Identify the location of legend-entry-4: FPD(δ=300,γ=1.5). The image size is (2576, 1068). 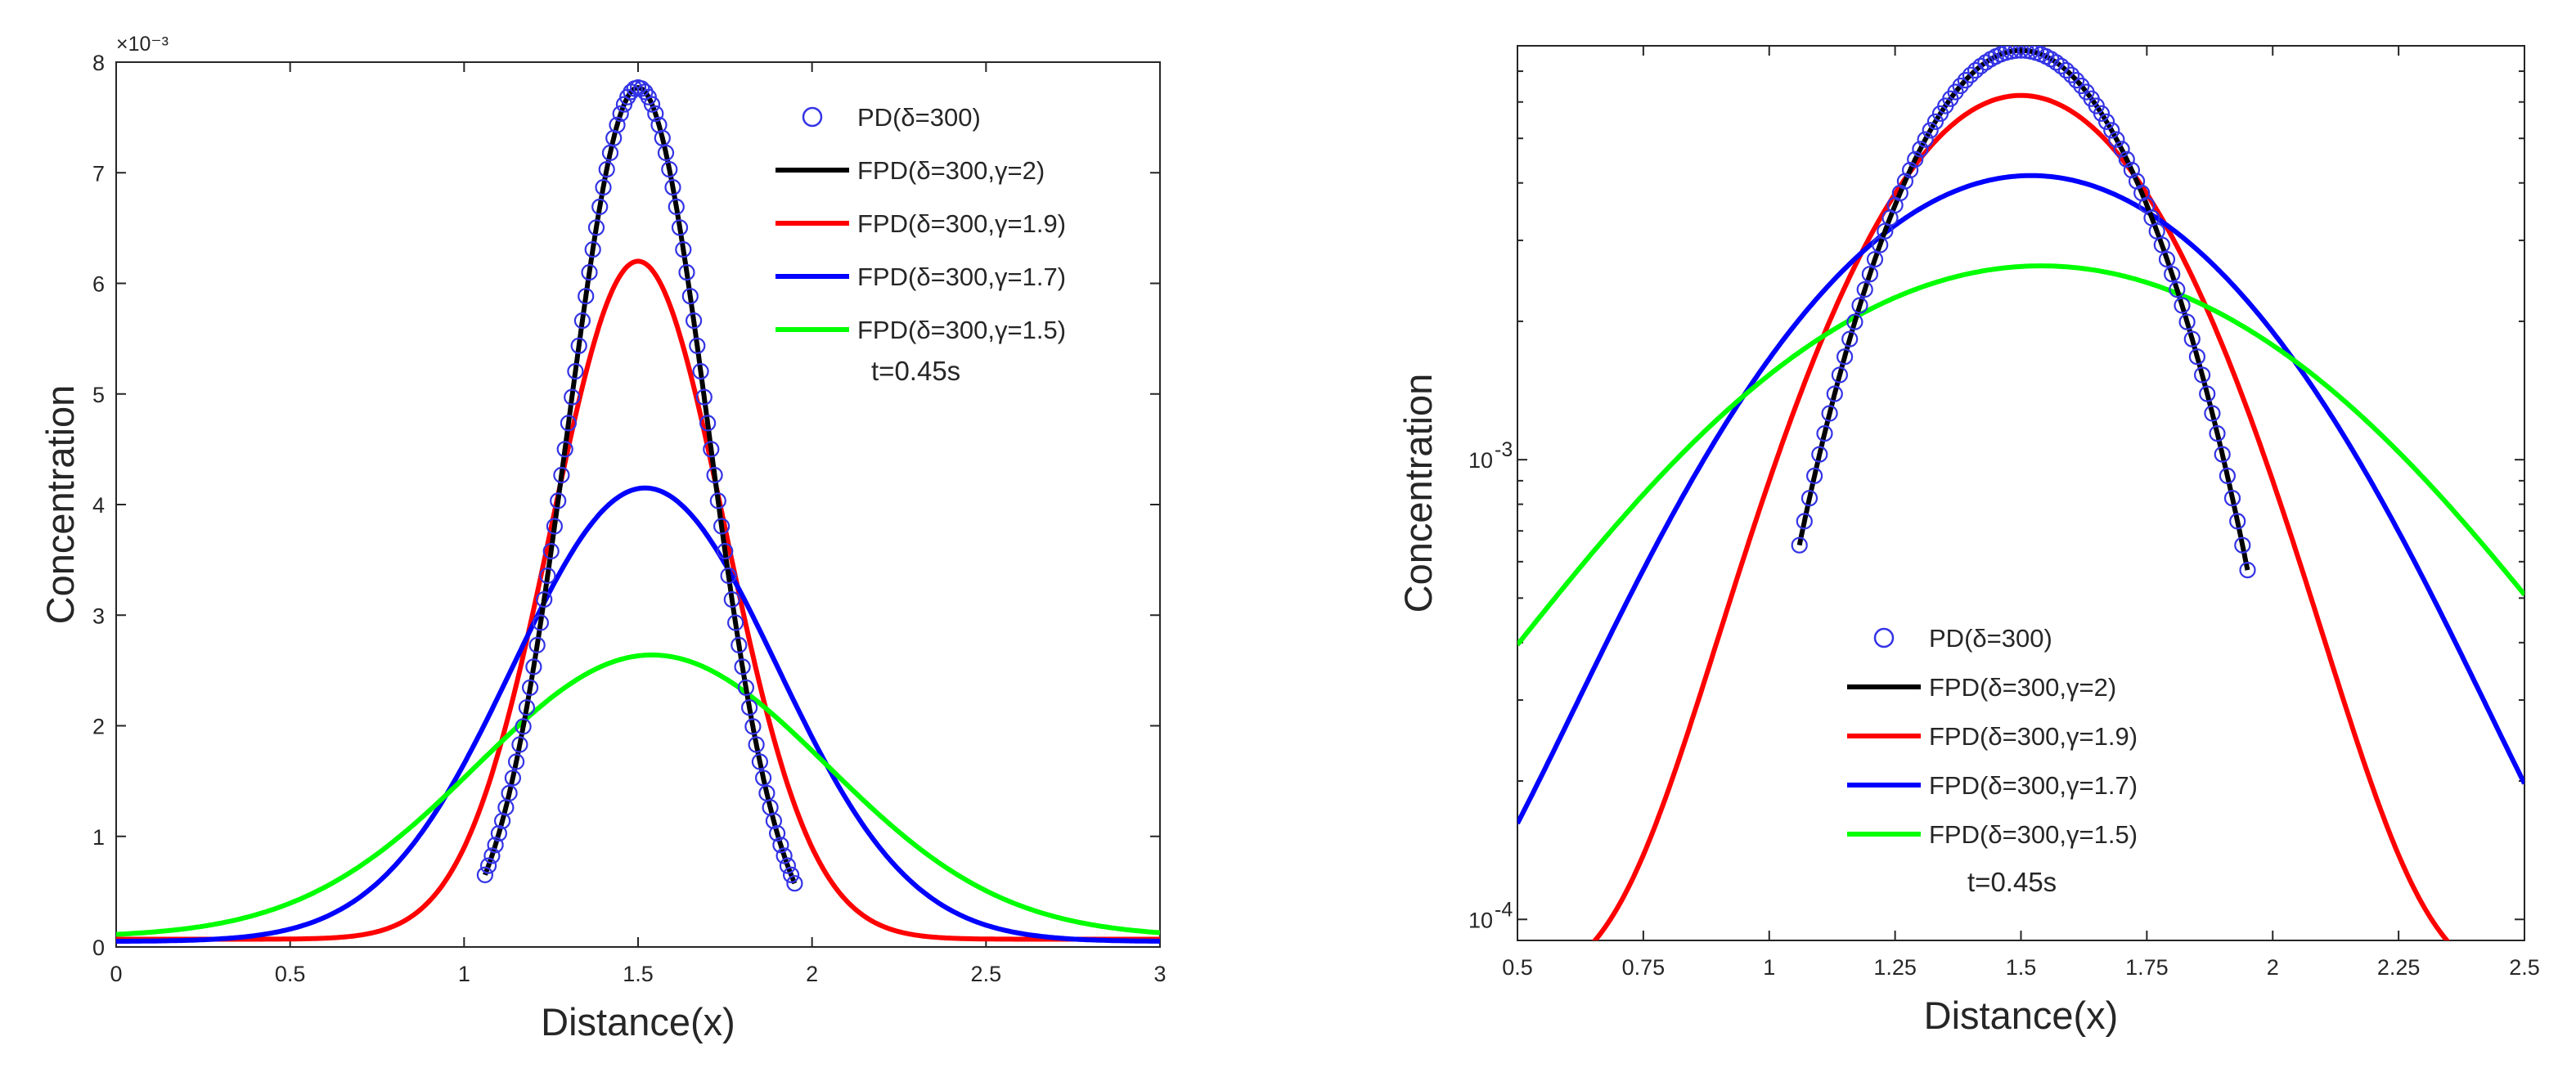
(2033, 834).